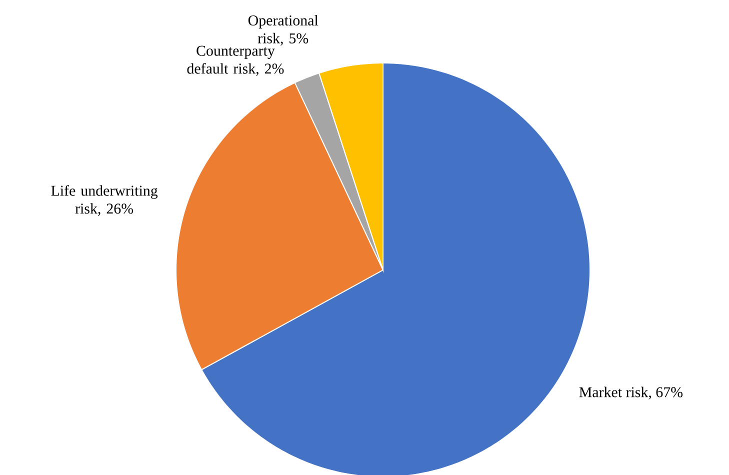 The width and height of the screenshot is (729, 475). What do you see at coordinates (104, 200) in the screenshot?
I see `slice-label: Life underwriting risk, 26%` at bounding box center [104, 200].